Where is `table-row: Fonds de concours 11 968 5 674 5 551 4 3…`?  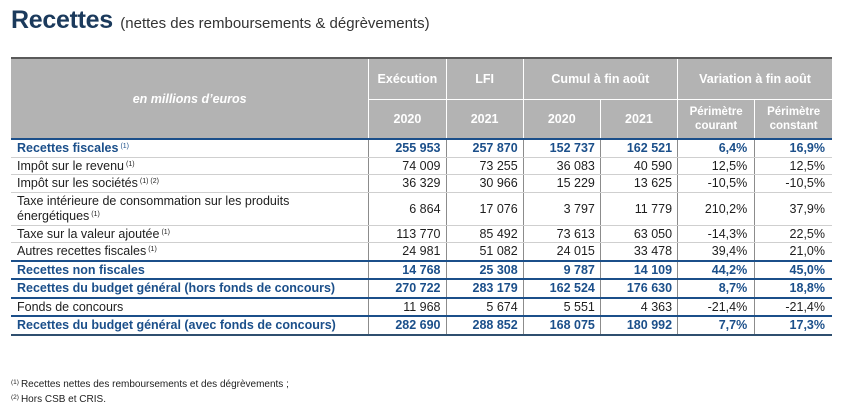
table-row: Fonds de concours 11 968 5 674 5 551 4 3… is located at coordinates (421, 307).